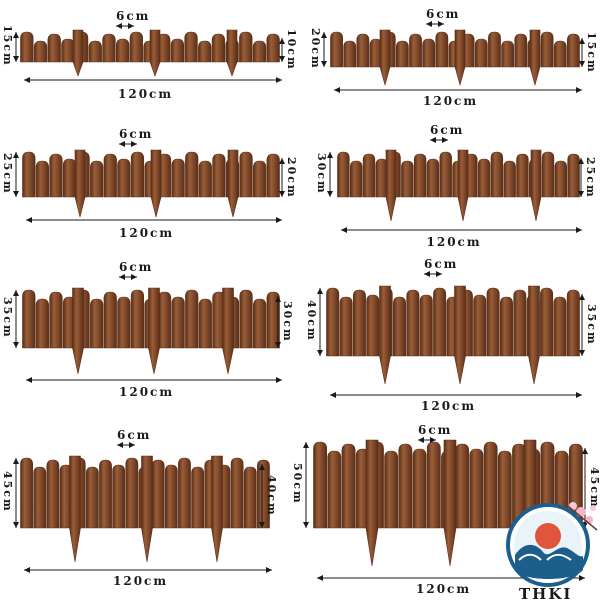 Image resolution: width=600 pixels, height=604 pixels. Describe the element at coordinates (590, 177) in the screenshot. I see `right-height-label: 25cm` at that location.